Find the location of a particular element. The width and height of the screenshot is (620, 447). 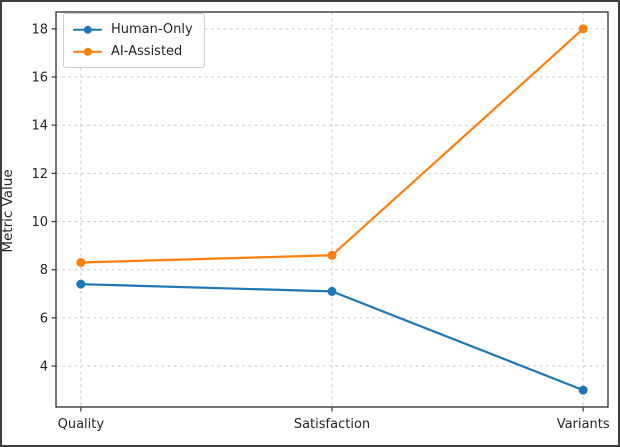

x-tick-label: Quality is located at coordinates (81, 424).